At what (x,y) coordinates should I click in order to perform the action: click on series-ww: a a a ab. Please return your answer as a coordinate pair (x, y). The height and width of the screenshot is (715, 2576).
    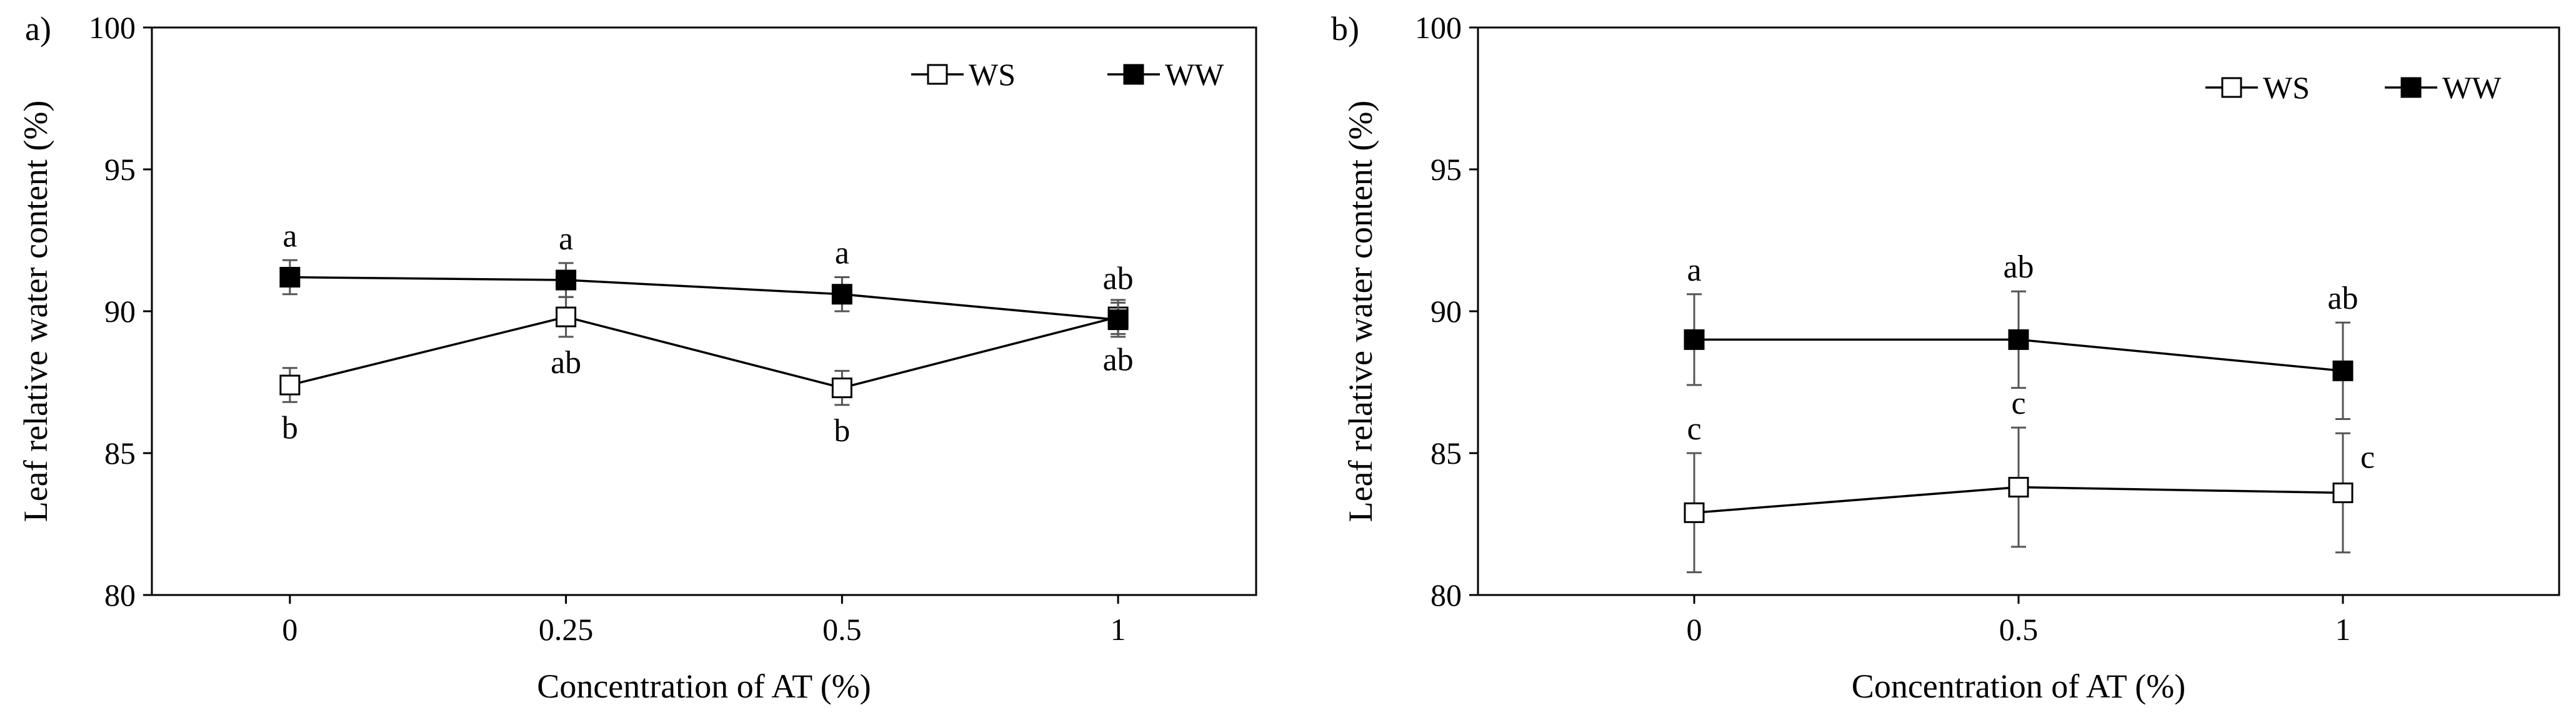
    Looking at the image, I should click on (706, 278).